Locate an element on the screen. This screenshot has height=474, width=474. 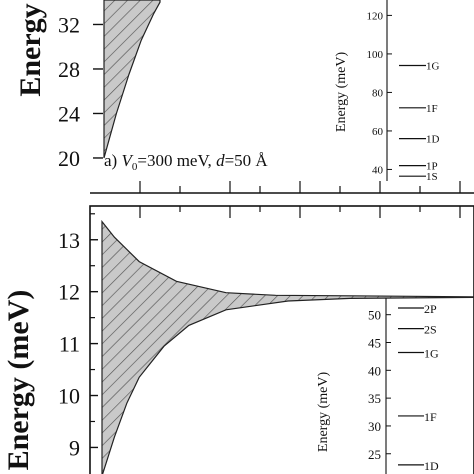
panel-a-parameters-label: a) V0=300 meV, d=50 Å is located at coordinates (186, 162).